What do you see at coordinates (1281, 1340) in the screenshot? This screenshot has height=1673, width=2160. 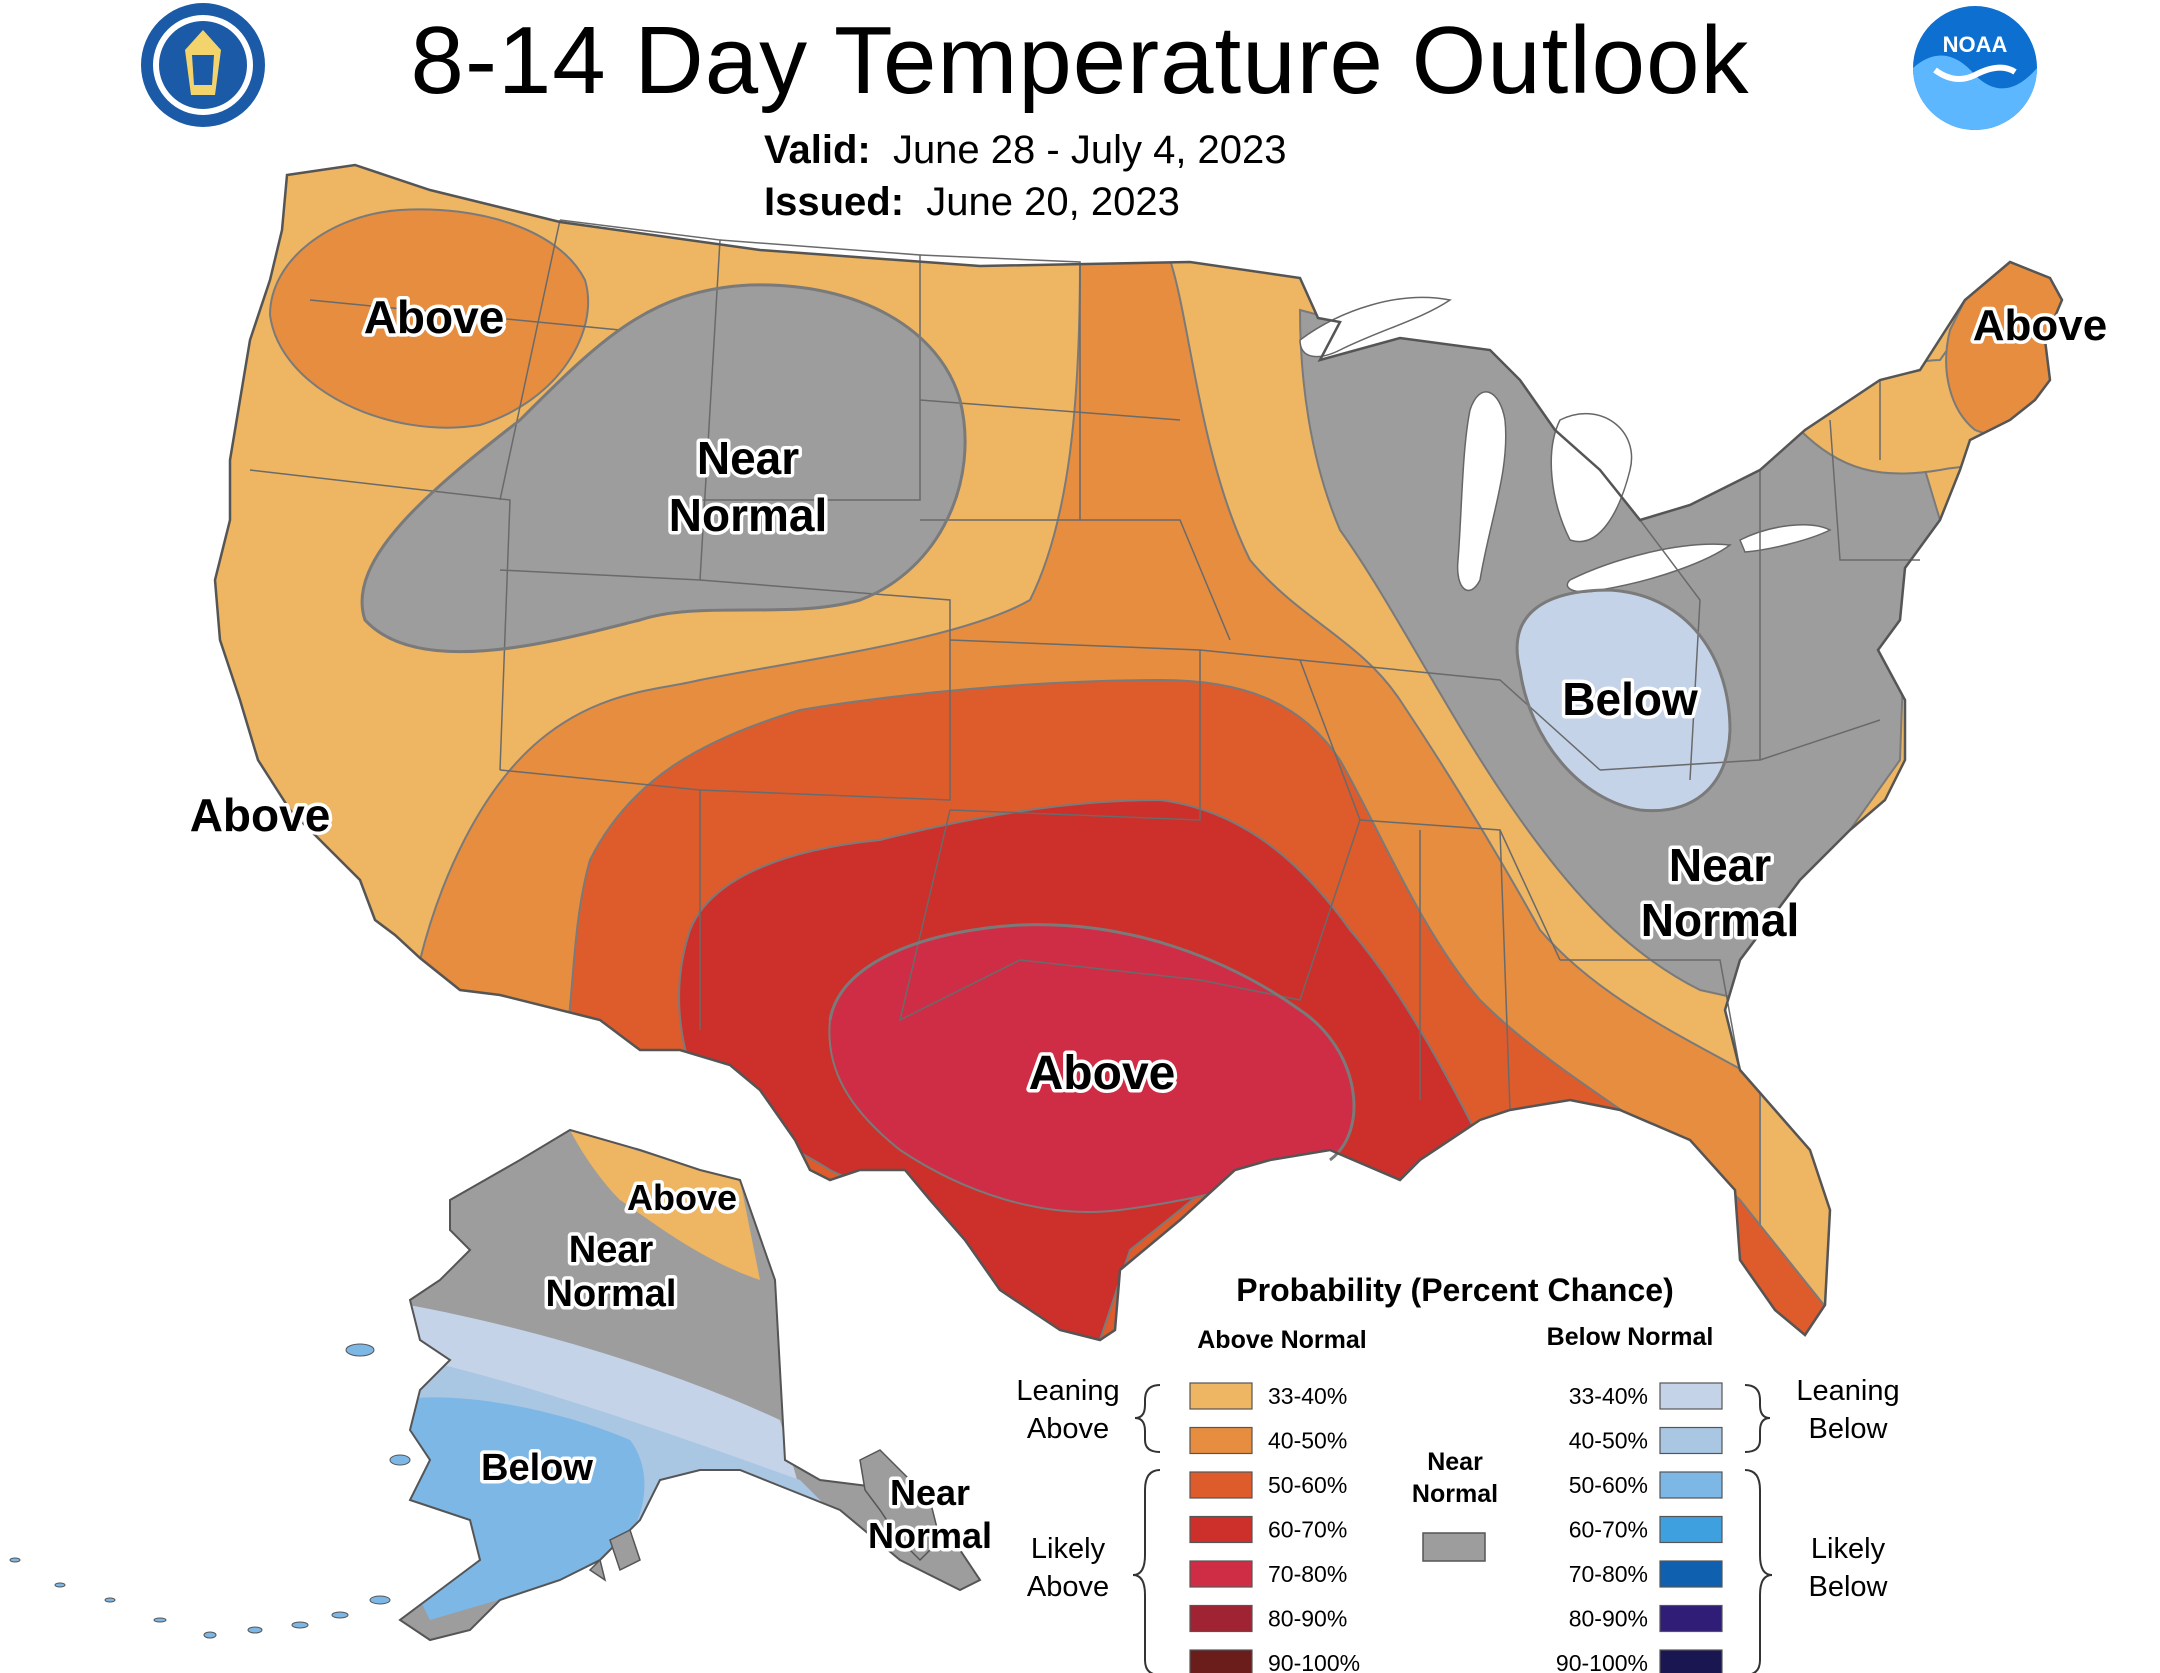 I see `legend-above-header: Above Normal` at bounding box center [1281, 1340].